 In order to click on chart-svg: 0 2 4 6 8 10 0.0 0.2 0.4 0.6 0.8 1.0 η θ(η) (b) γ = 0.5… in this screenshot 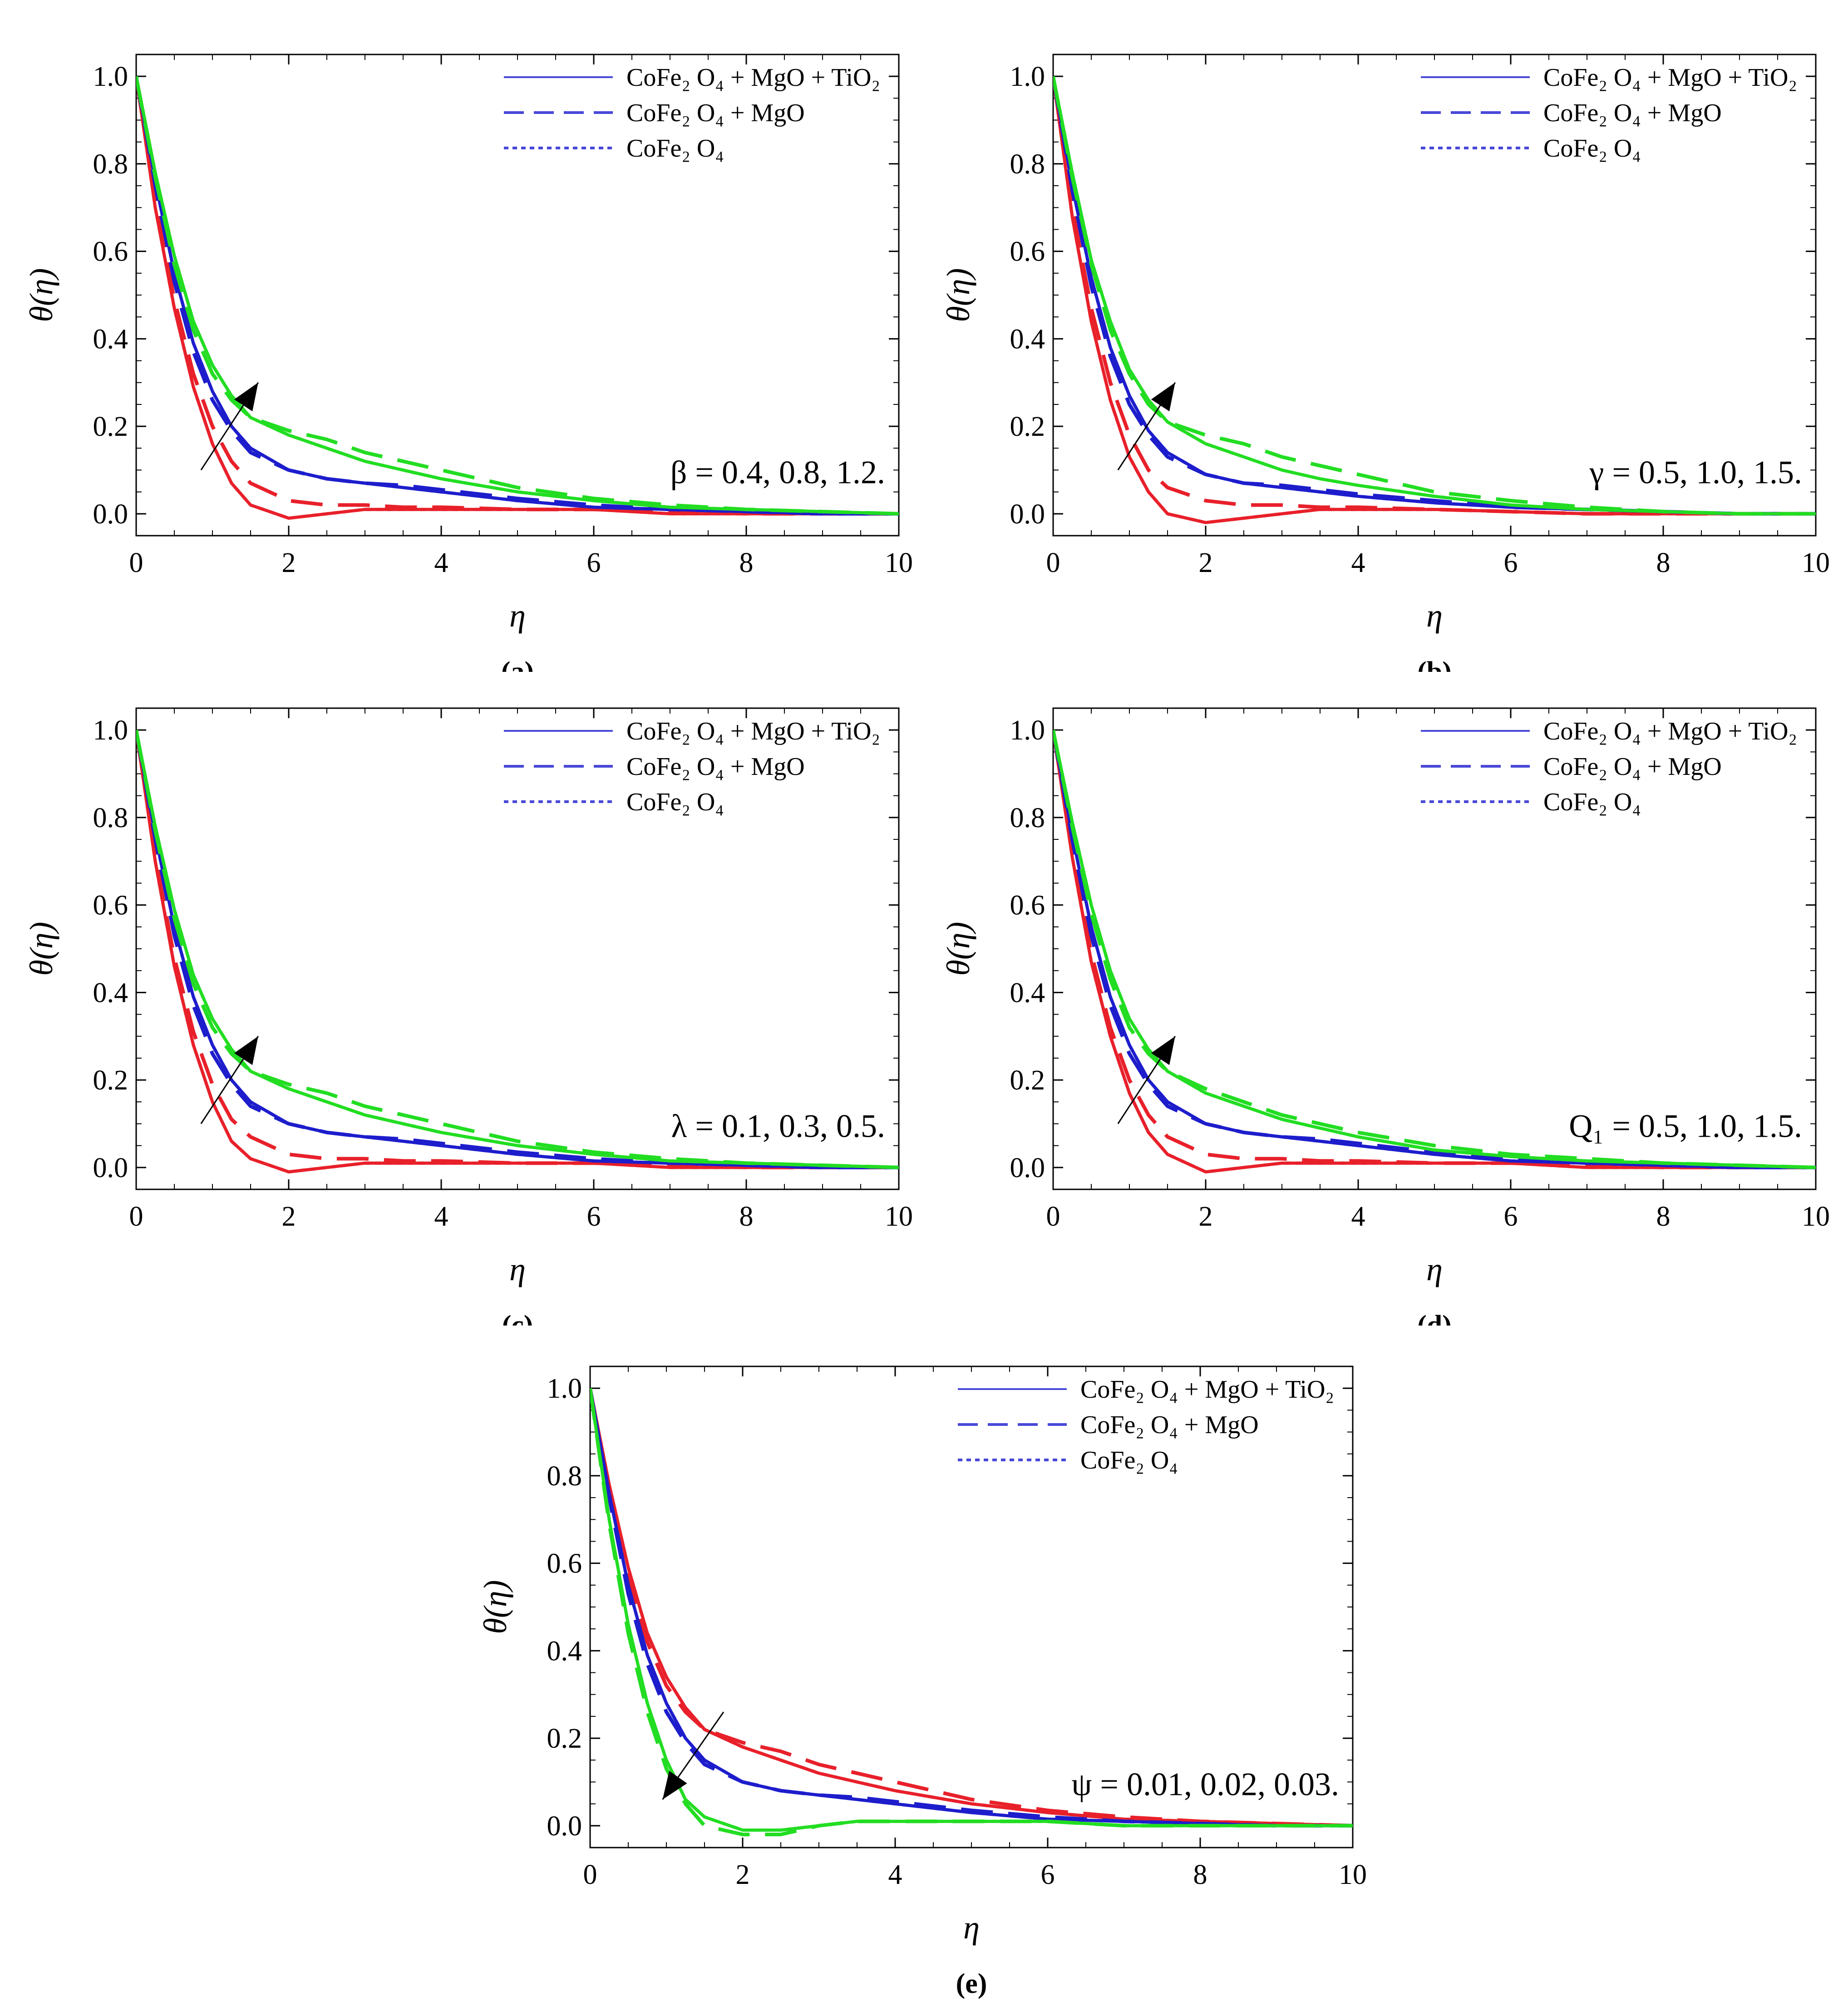, I will do `click(1385, 363)`.